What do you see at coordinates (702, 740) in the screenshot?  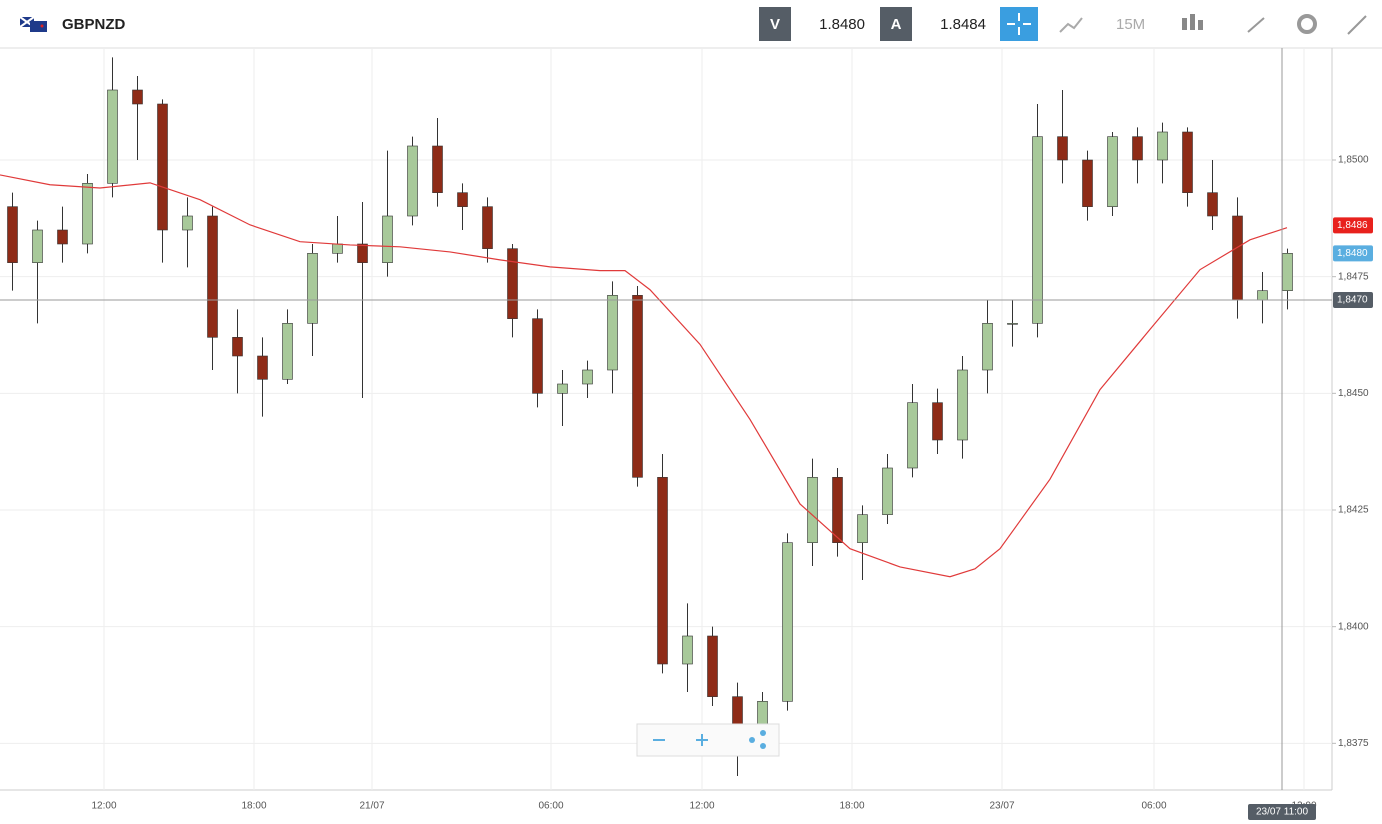 I see `zoom-in` at bounding box center [702, 740].